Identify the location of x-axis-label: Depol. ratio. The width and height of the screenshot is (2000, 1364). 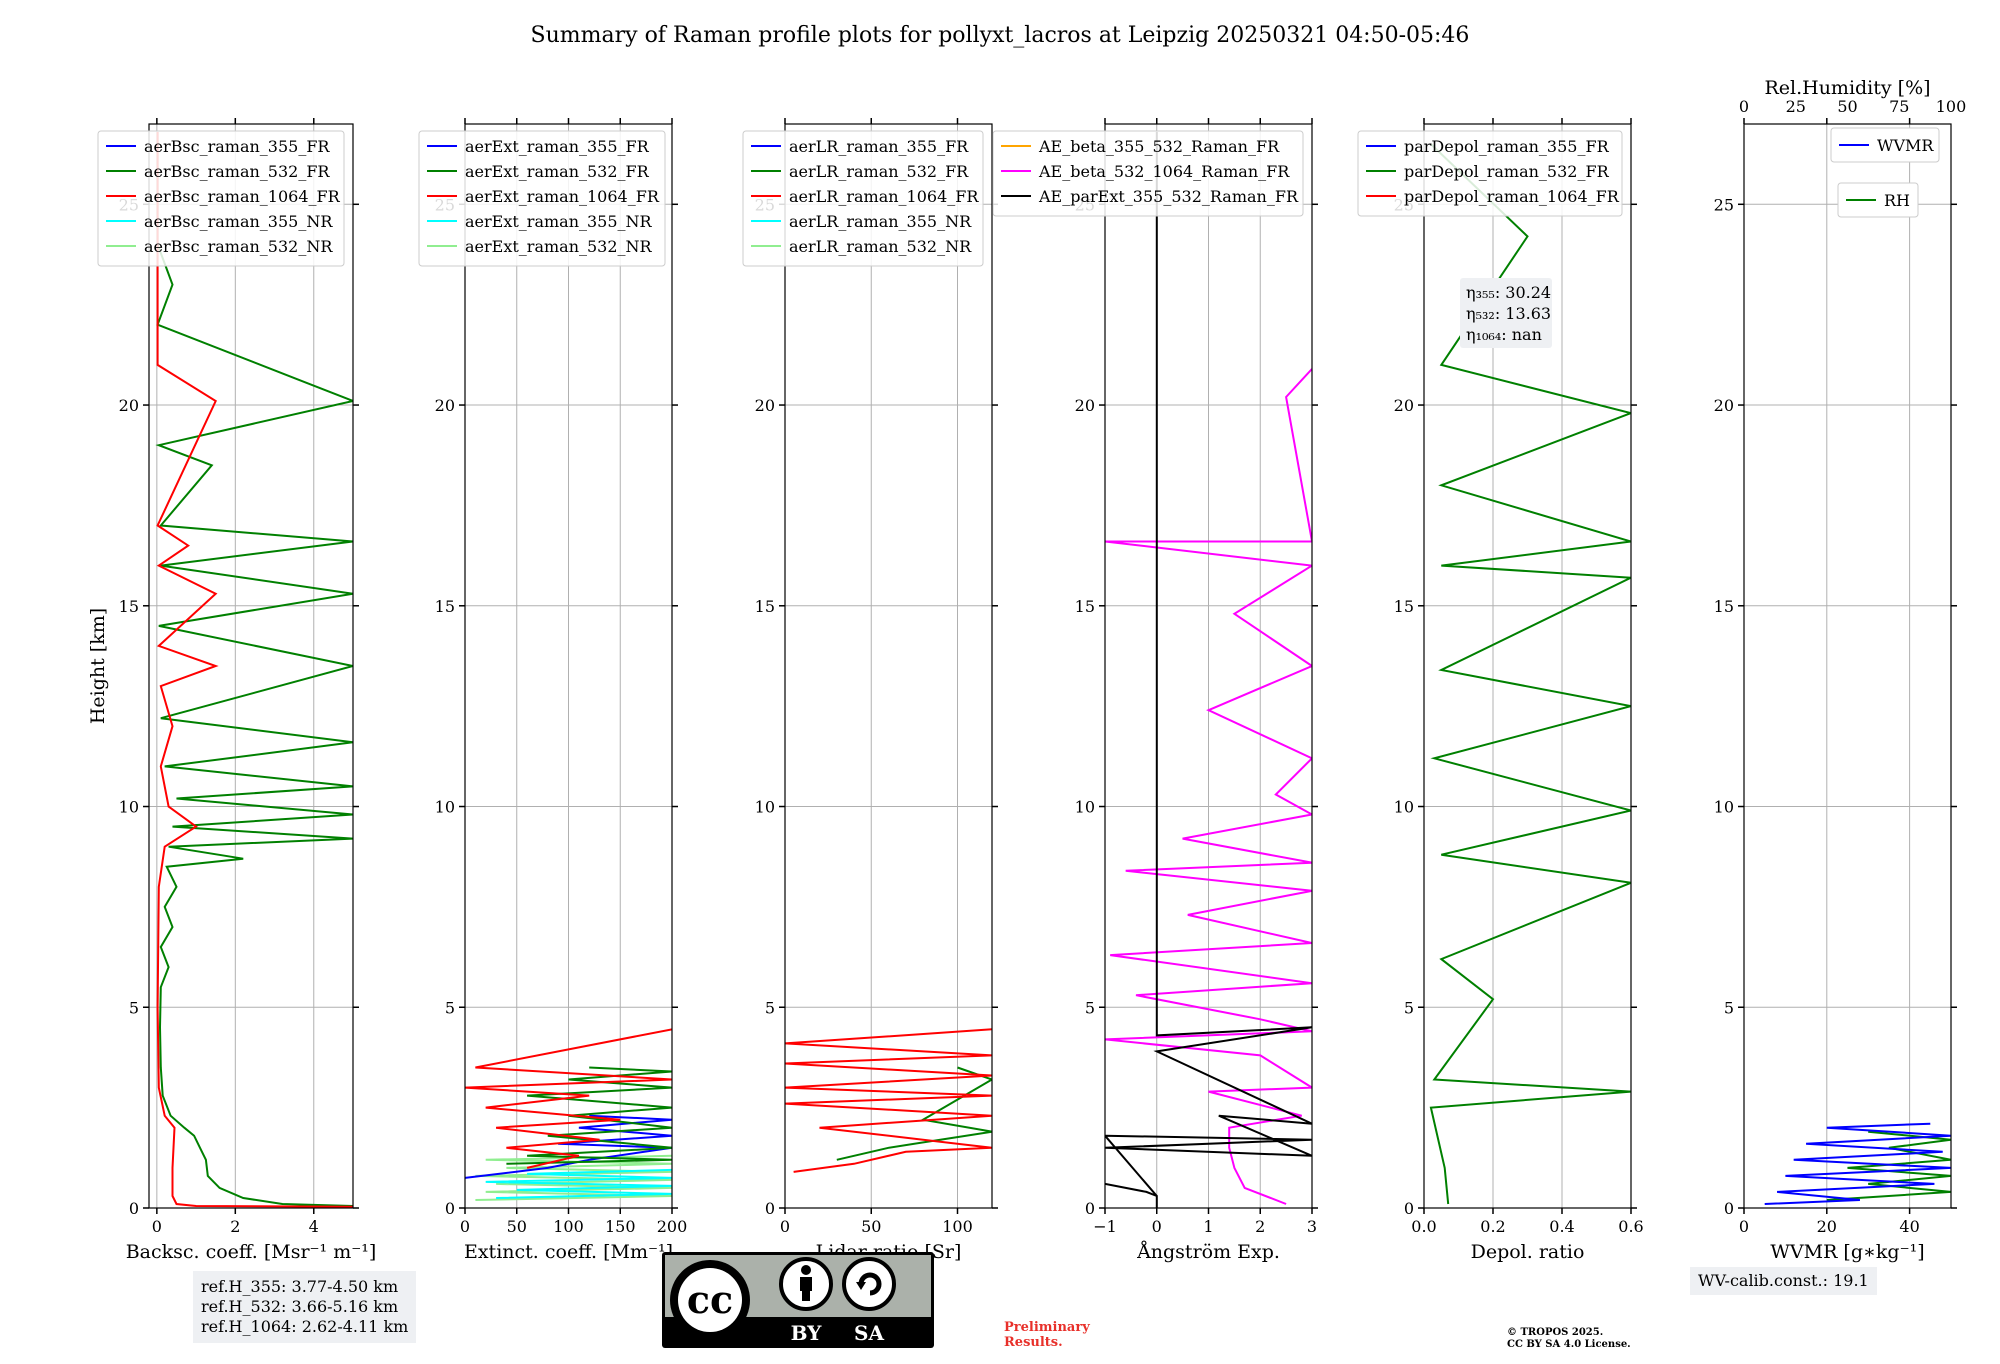
(1528, 1252).